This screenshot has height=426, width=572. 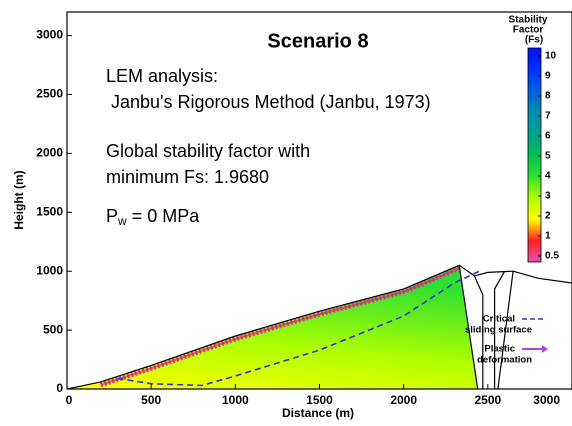 I want to click on y-tick-label: 2500, so click(x=49, y=94).